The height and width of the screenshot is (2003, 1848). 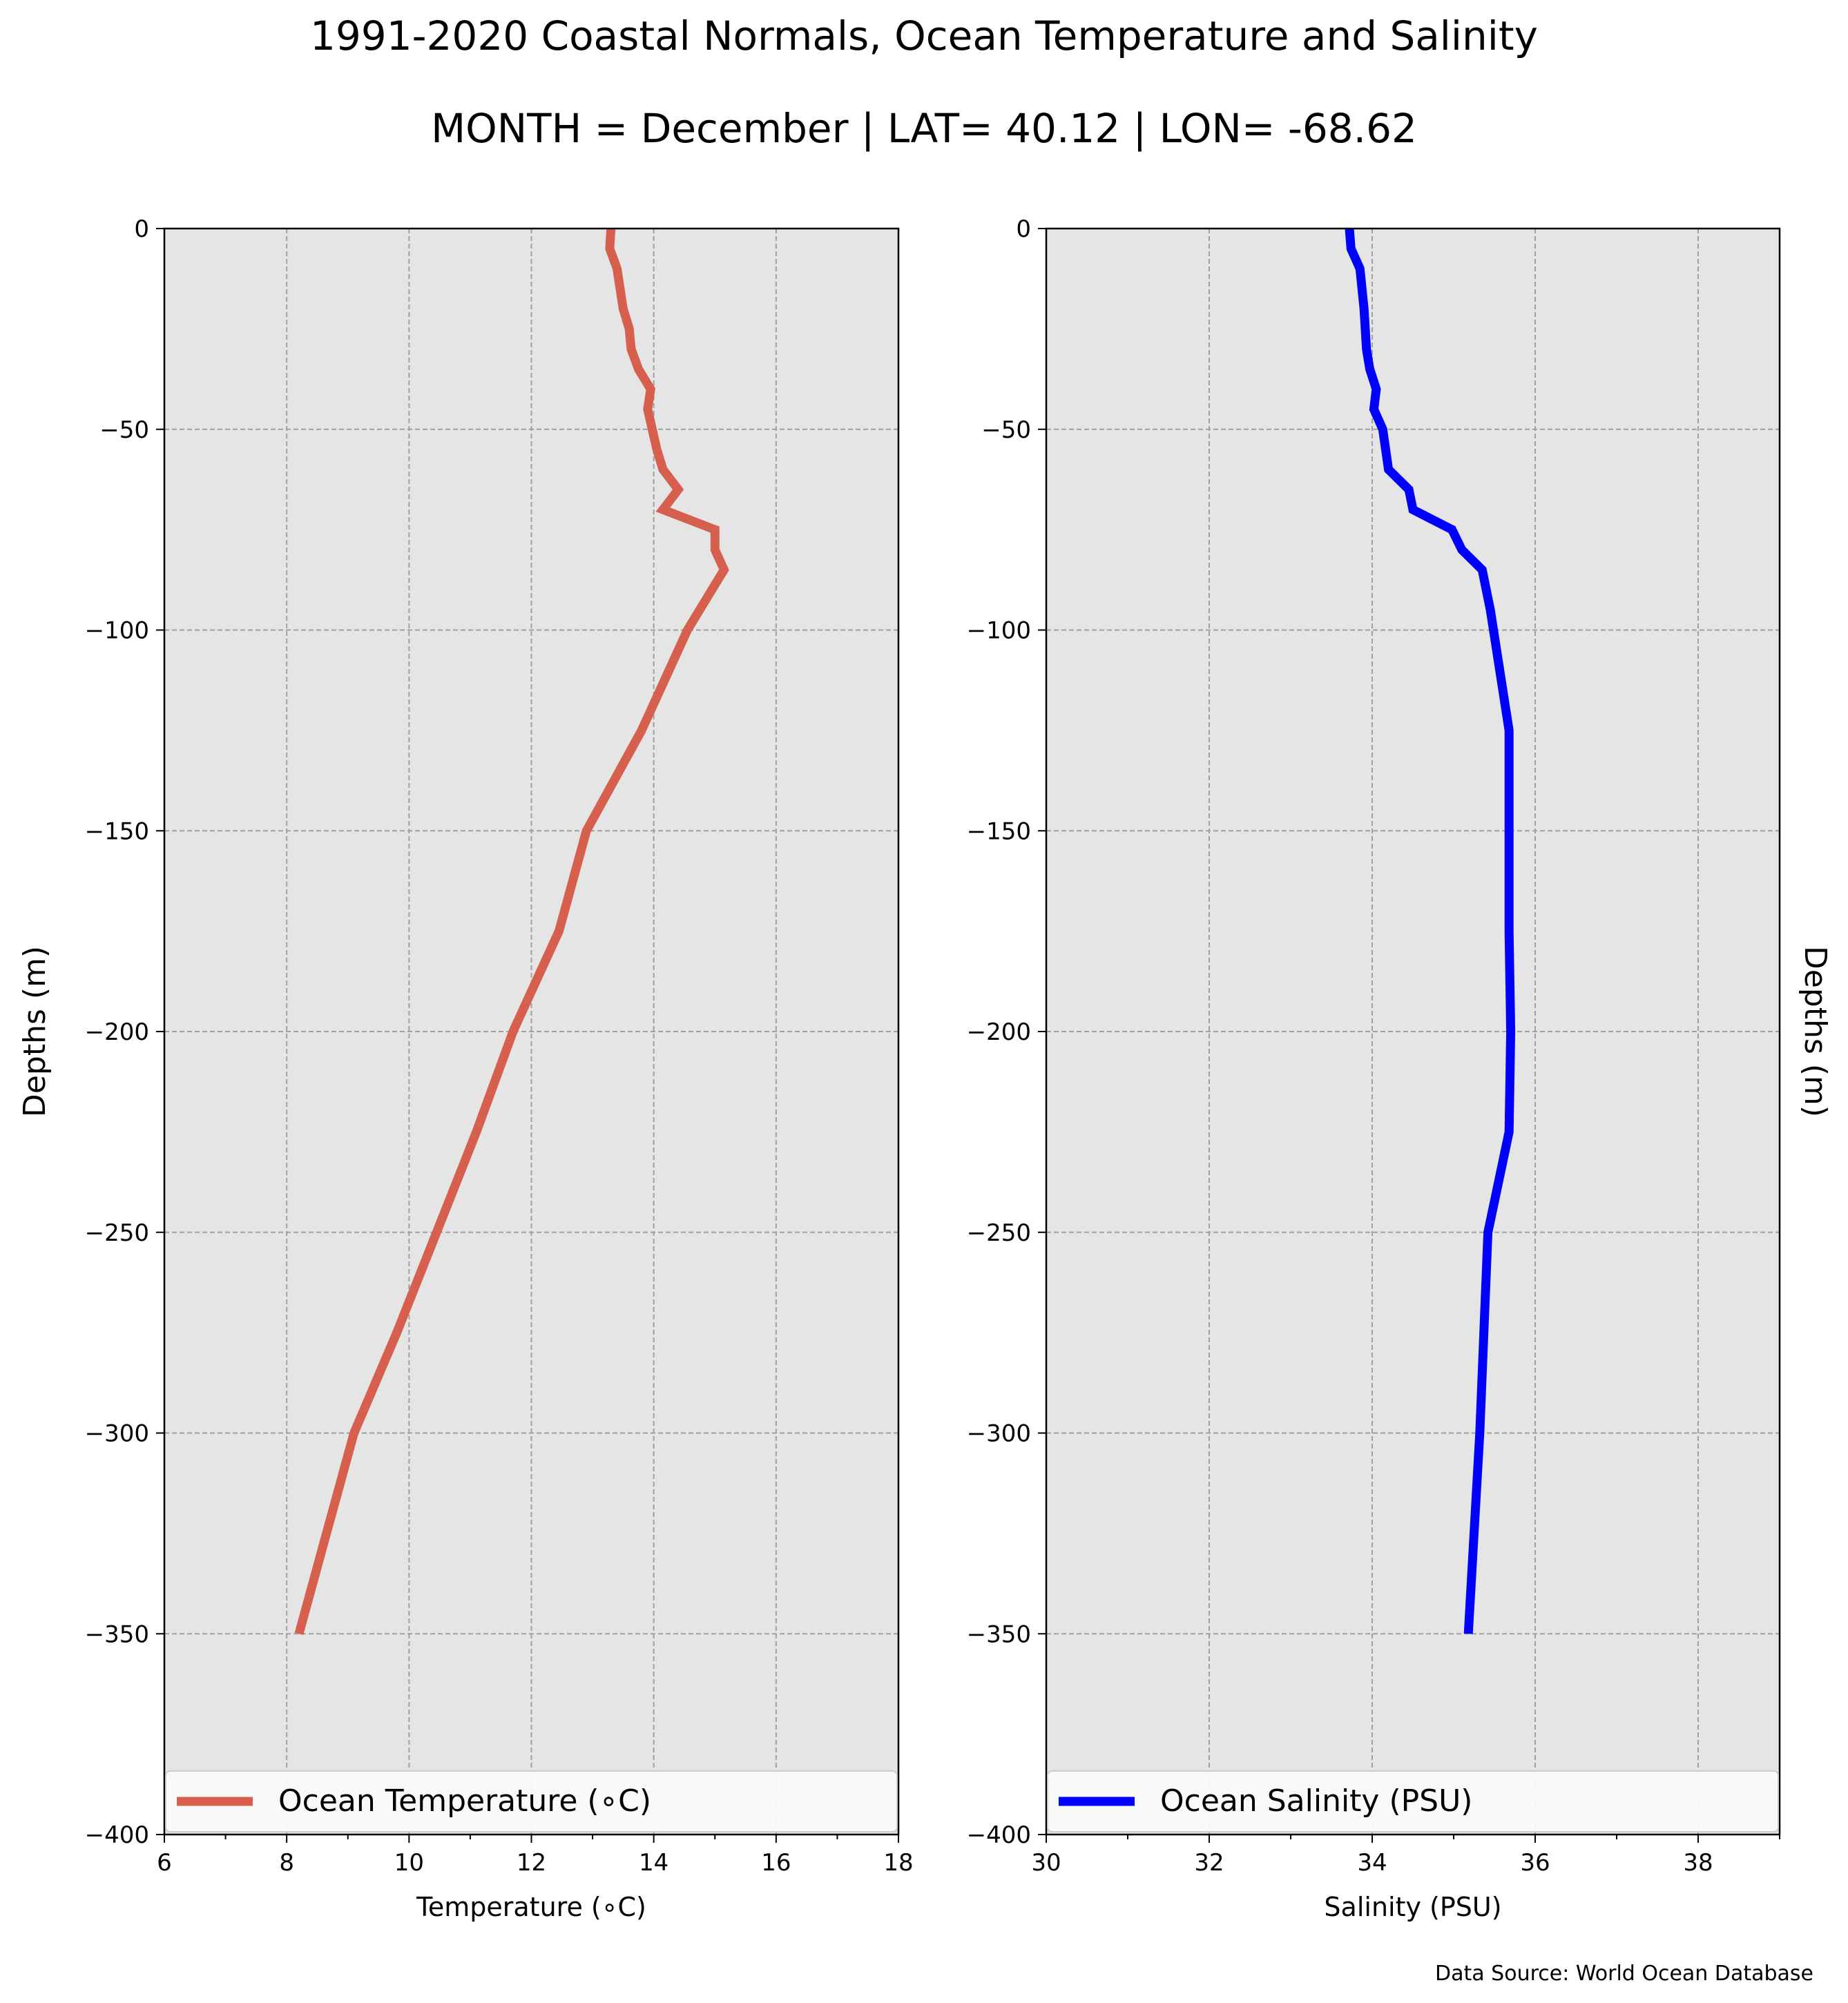 What do you see at coordinates (1430, 931) in the screenshot?
I see `salinity-series-line` at bounding box center [1430, 931].